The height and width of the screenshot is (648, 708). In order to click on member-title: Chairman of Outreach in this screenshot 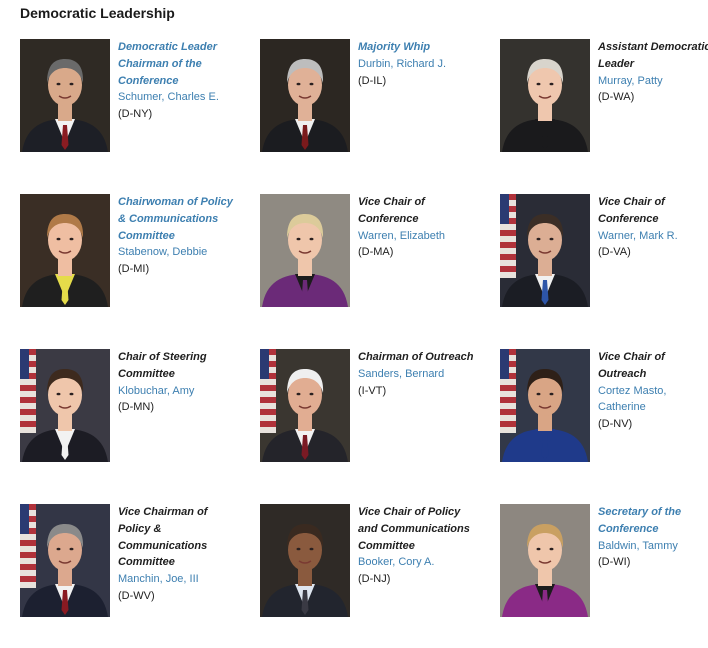, I will do `click(416, 357)`.